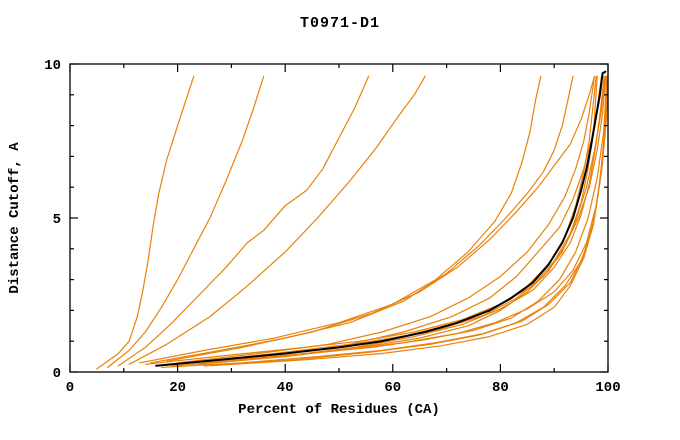  What do you see at coordinates (57, 220) in the screenshot?
I see `y-tick-label: 5` at bounding box center [57, 220].